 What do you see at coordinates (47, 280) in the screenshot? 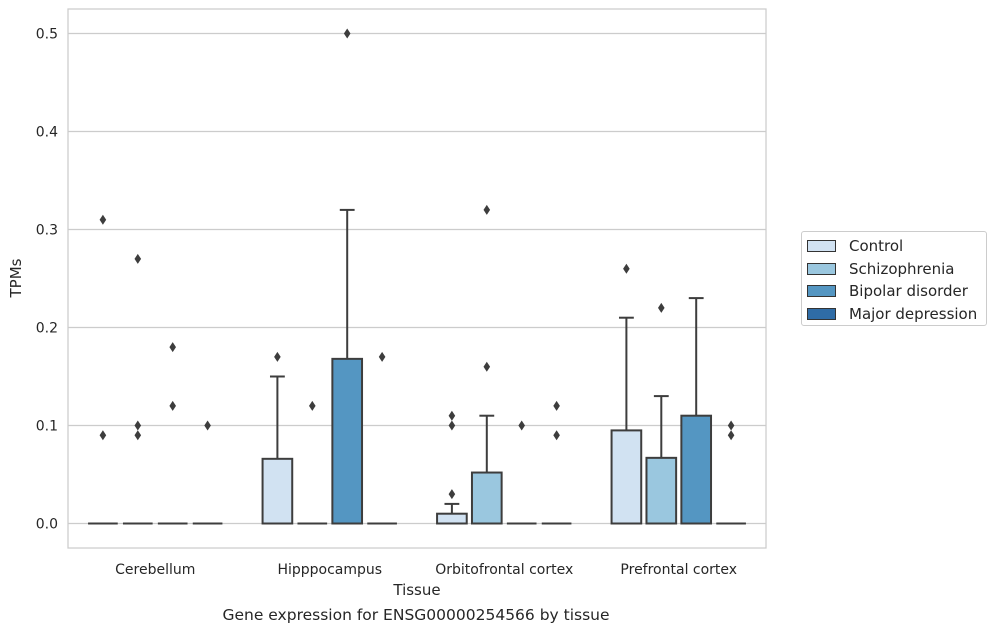
I see `y-tick-labels: 0.0 0.1 0.2 0.3 0.4 0.5` at bounding box center [47, 280].